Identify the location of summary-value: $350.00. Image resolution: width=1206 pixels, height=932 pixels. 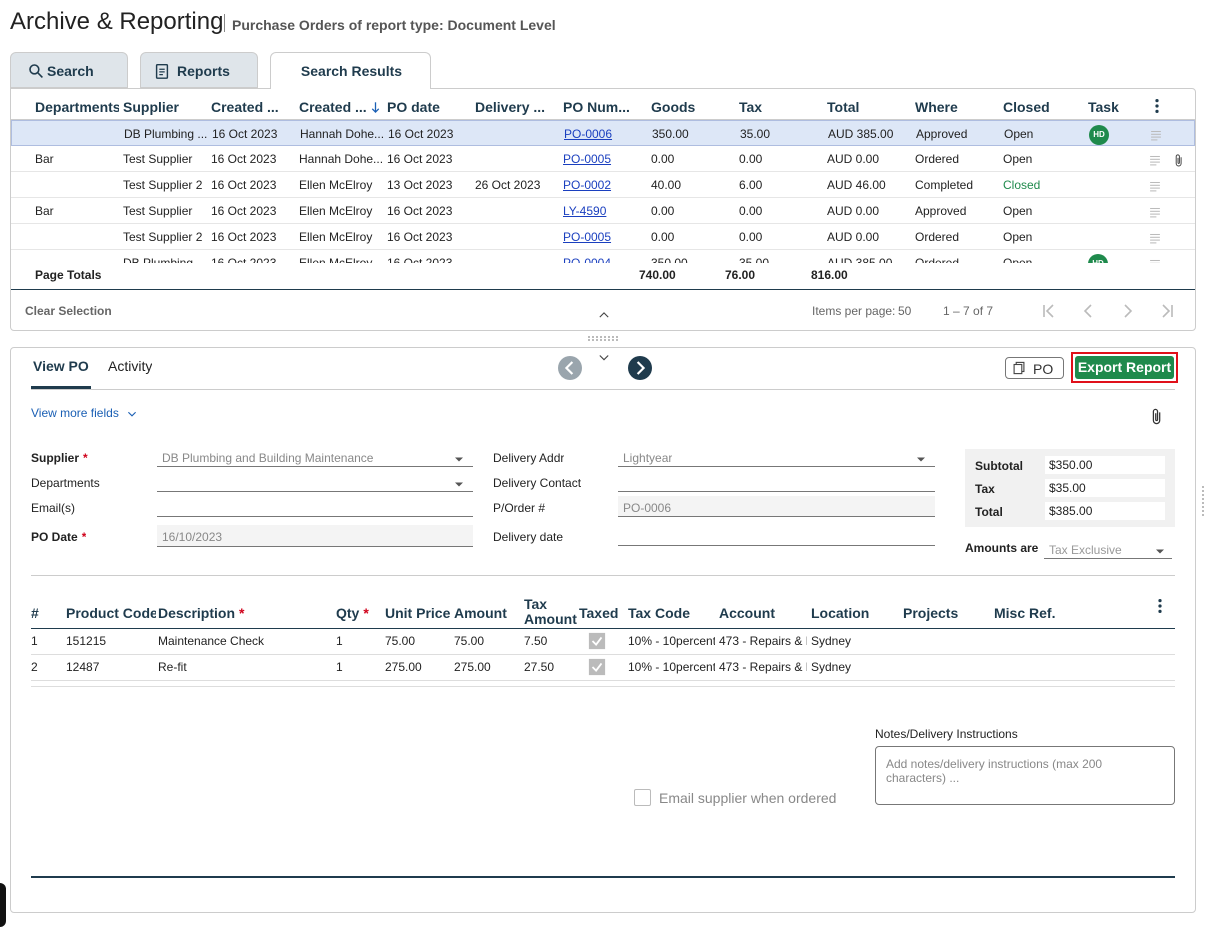
(1071, 465).